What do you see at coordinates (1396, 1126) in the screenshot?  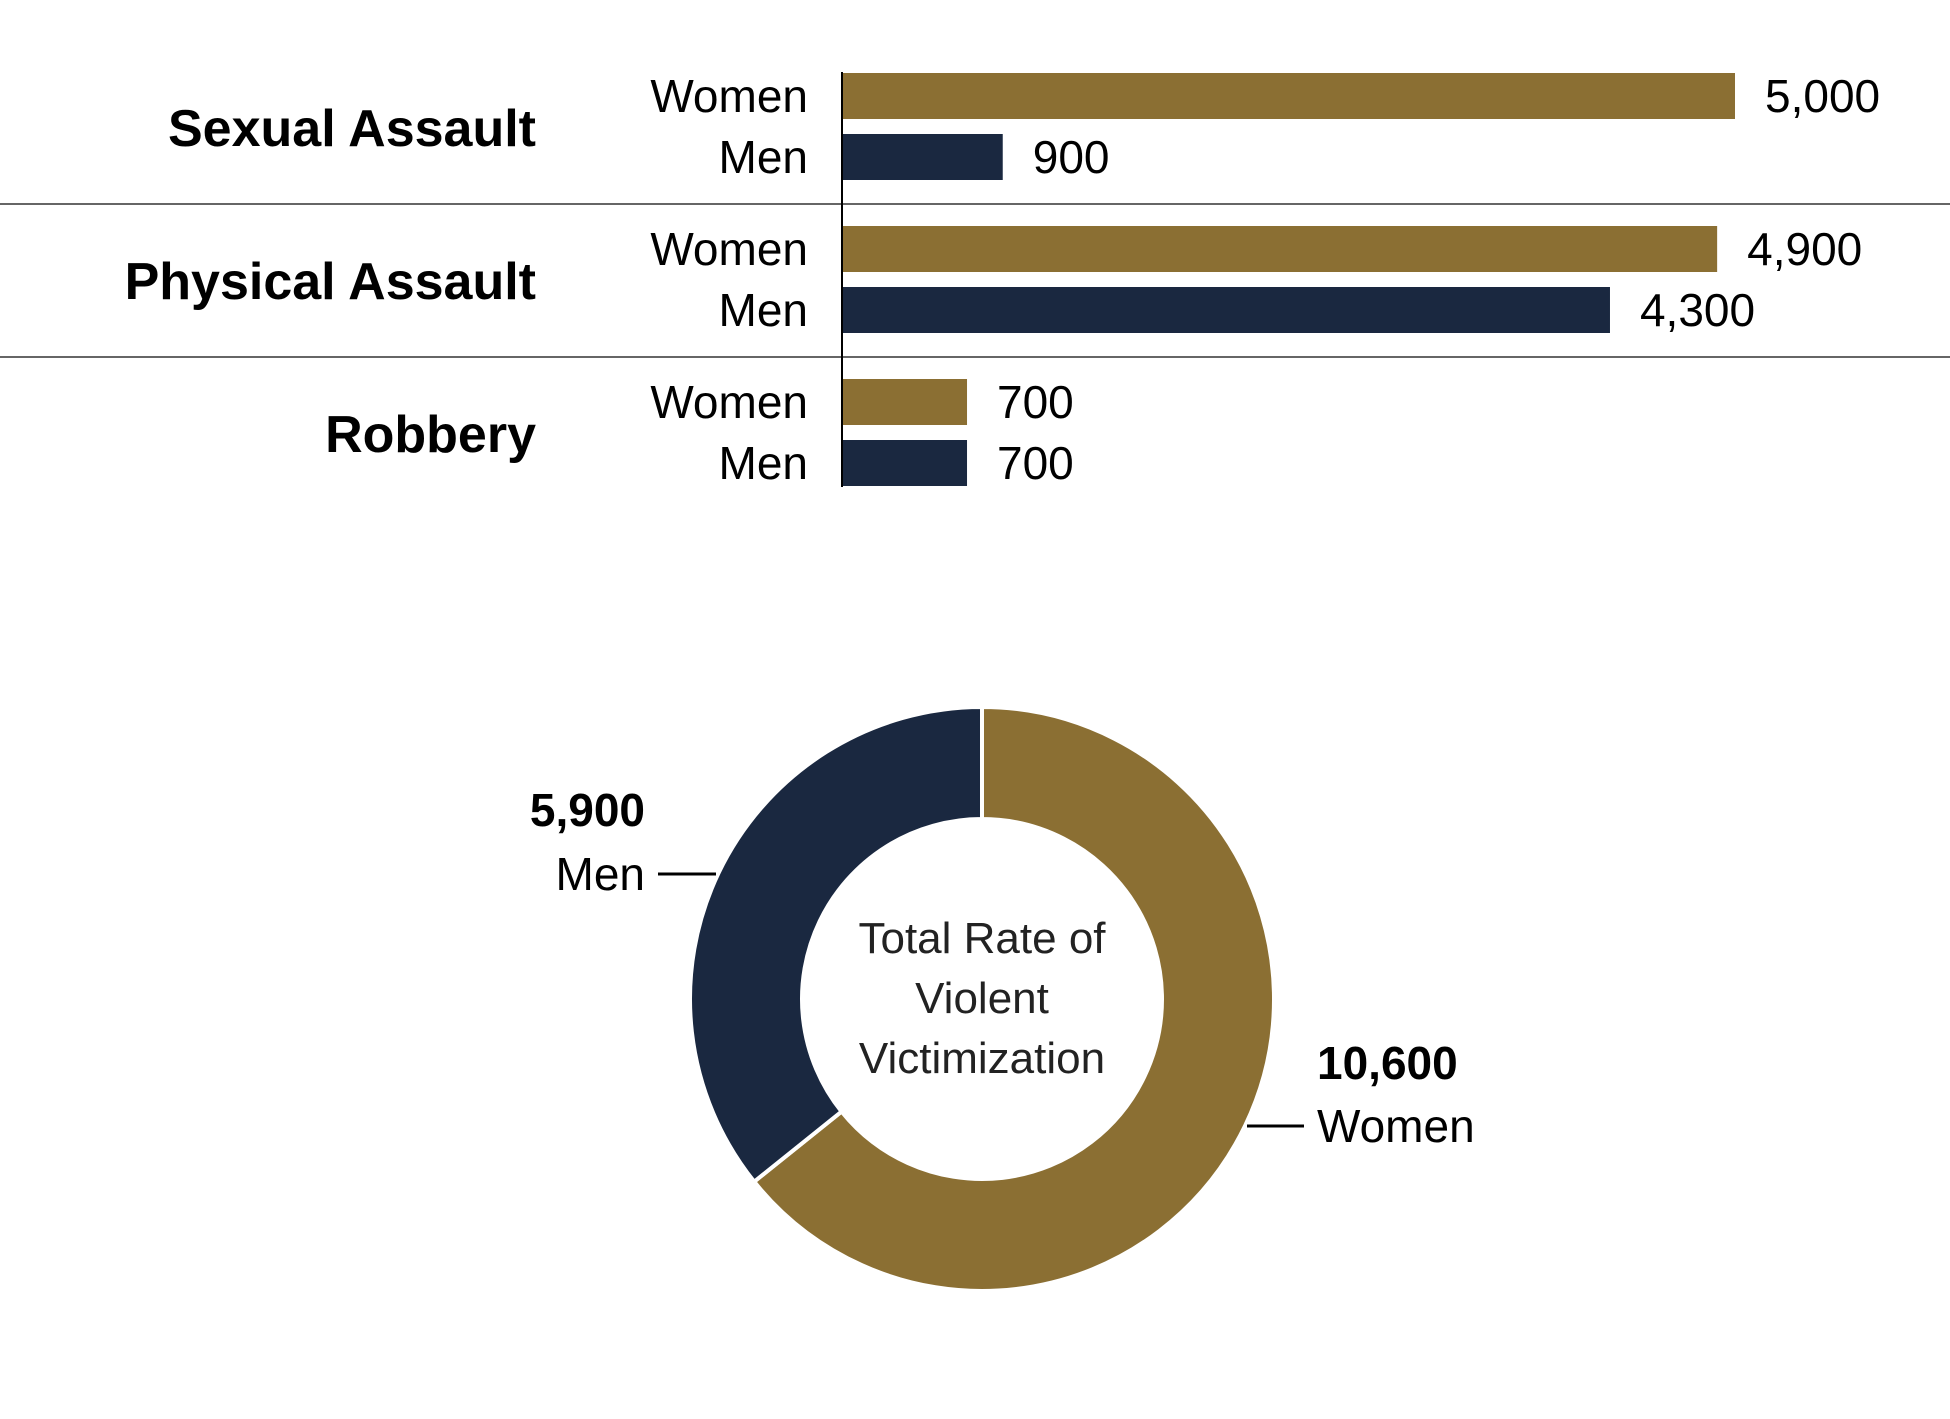 I see `slice-name-label-women: Women` at bounding box center [1396, 1126].